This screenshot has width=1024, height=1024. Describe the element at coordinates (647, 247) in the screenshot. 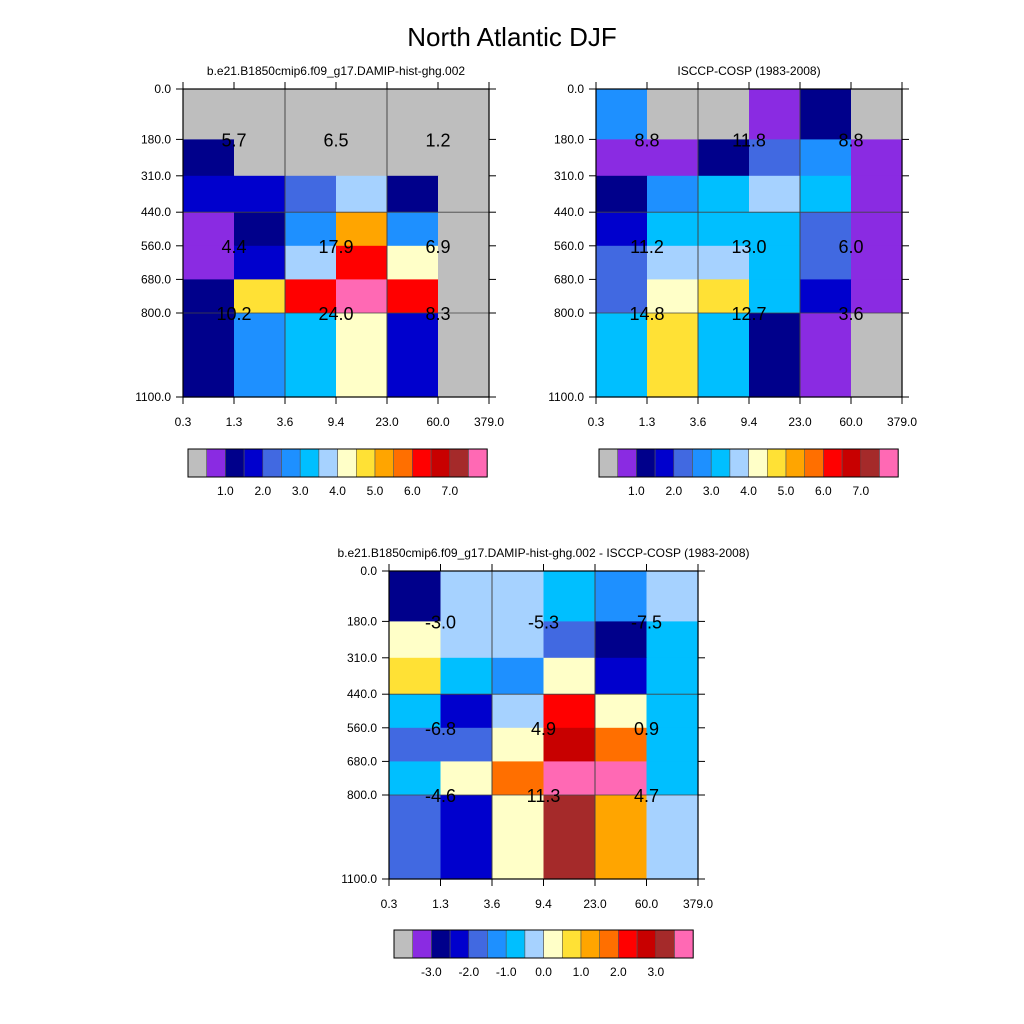

I see `box-value-label: 11.2` at that location.